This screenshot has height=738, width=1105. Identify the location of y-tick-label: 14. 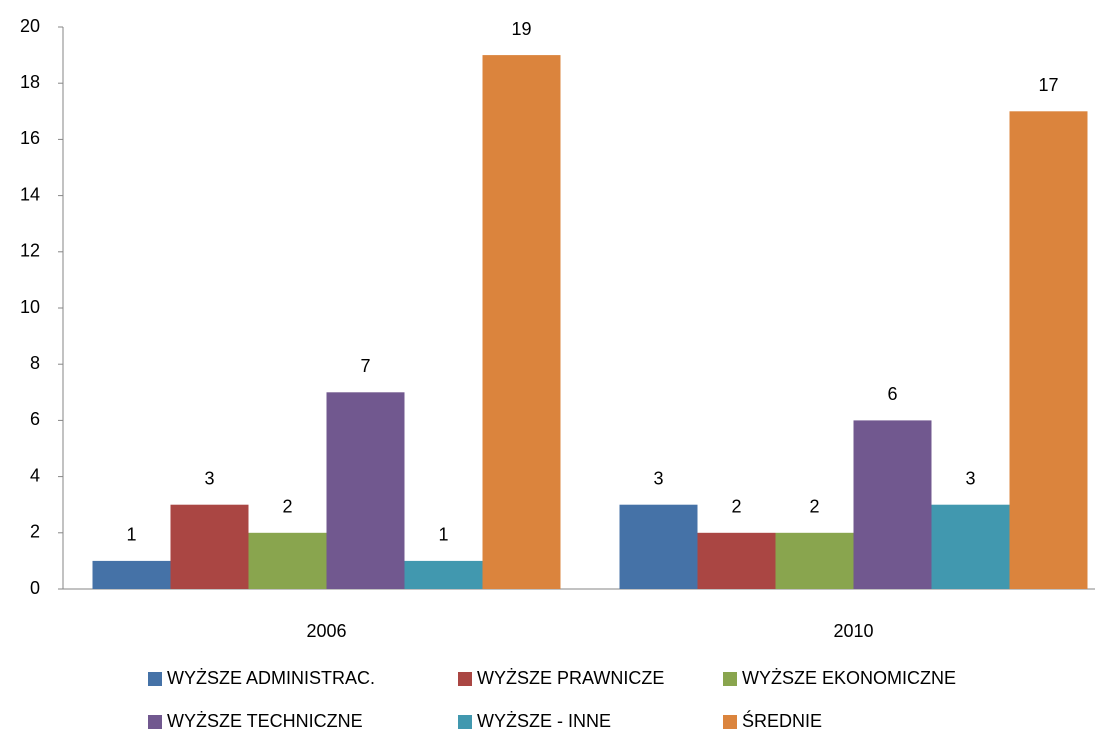
(30, 194).